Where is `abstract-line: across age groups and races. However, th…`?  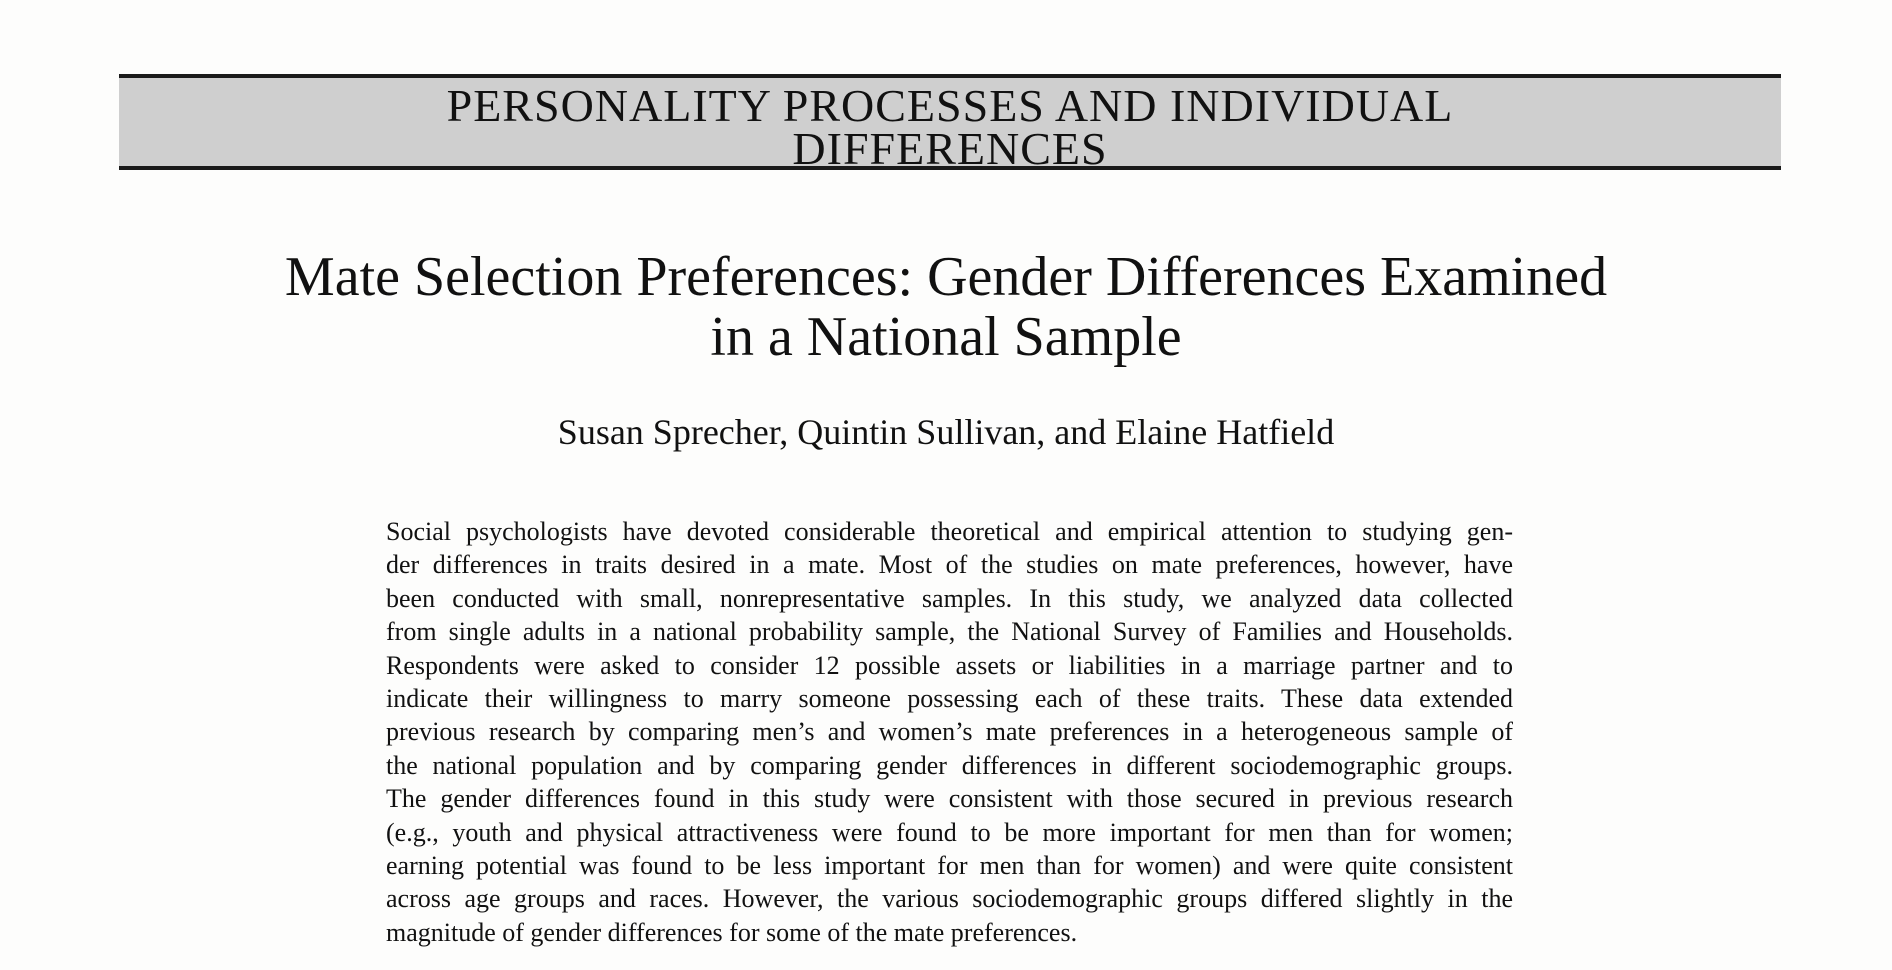
abstract-line: across age groups and races. However, th… is located at coordinates (949, 899).